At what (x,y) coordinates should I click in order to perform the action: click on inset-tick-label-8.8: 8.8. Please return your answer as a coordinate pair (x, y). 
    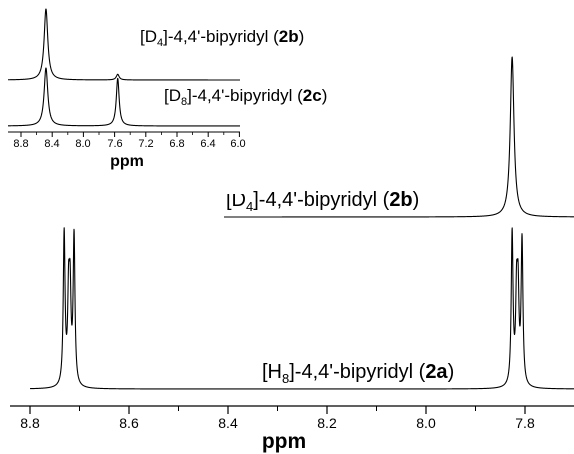
    Looking at the image, I should click on (20, 144).